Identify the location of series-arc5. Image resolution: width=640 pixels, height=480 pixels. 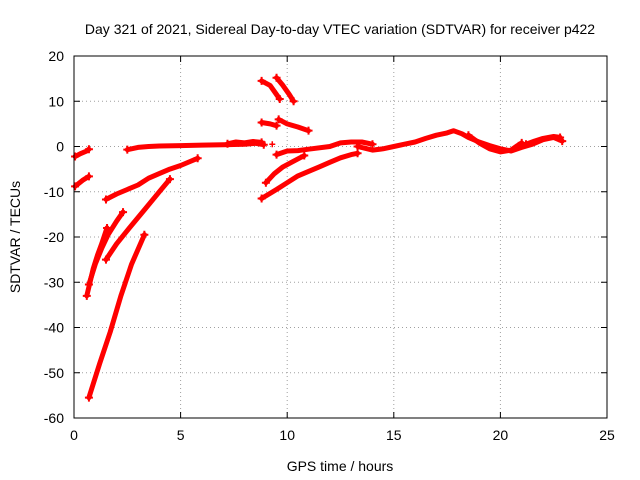
(116, 316).